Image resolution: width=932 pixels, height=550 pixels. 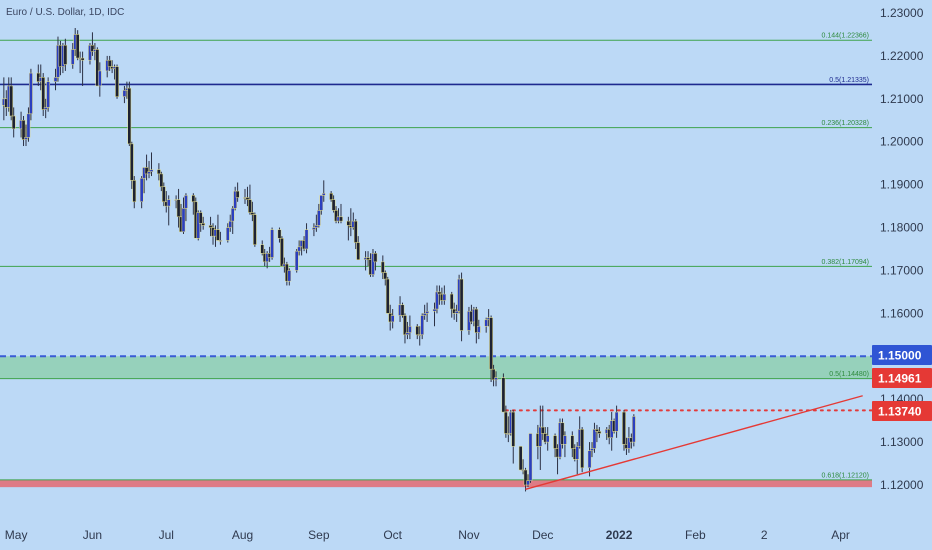 What do you see at coordinates (840, 535) in the screenshot?
I see `x-tick-label: Apr` at bounding box center [840, 535].